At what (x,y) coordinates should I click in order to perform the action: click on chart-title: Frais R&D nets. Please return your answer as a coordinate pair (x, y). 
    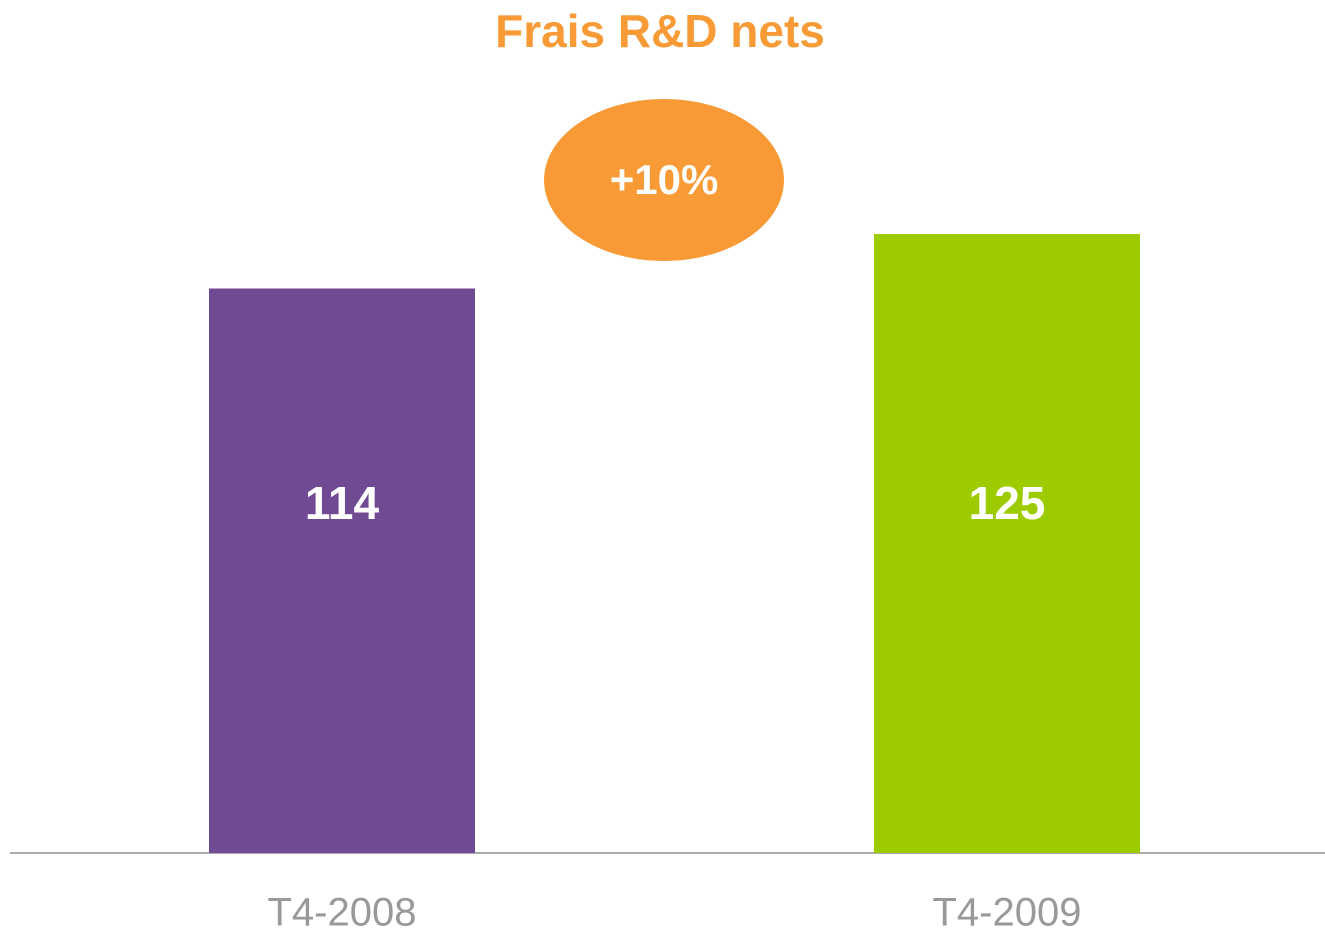
    Looking at the image, I should click on (660, 31).